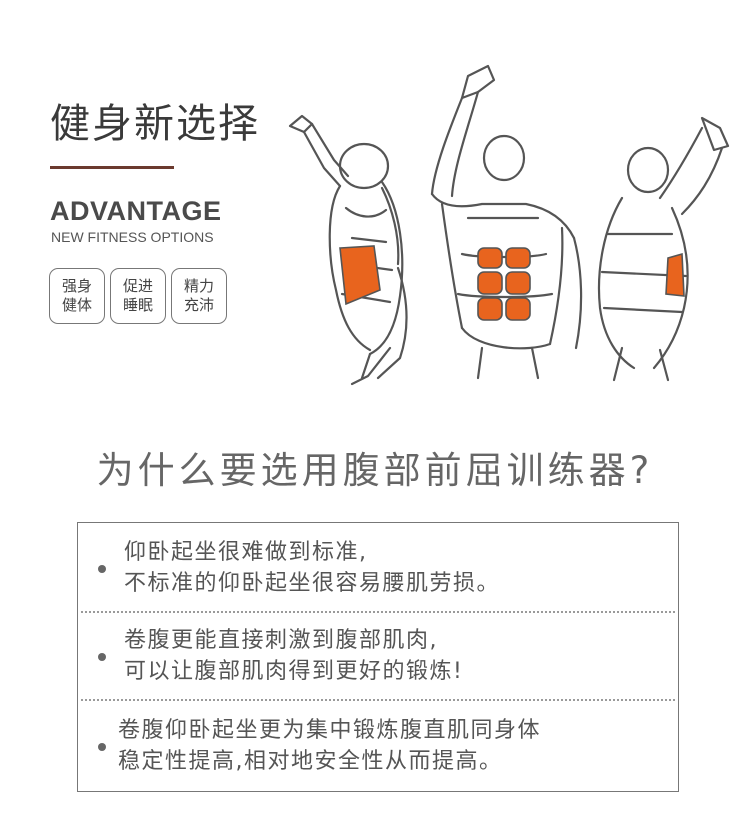  Describe the element at coordinates (675, 274) in the screenshot. I see `right-oblique-highlight` at that location.